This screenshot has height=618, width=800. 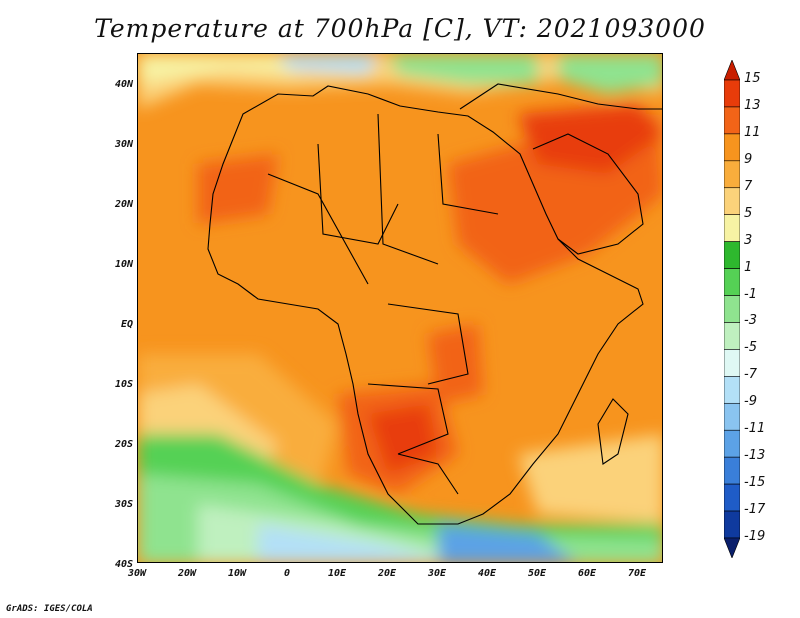 I want to click on lat-label: 20S, so click(x=123, y=444).